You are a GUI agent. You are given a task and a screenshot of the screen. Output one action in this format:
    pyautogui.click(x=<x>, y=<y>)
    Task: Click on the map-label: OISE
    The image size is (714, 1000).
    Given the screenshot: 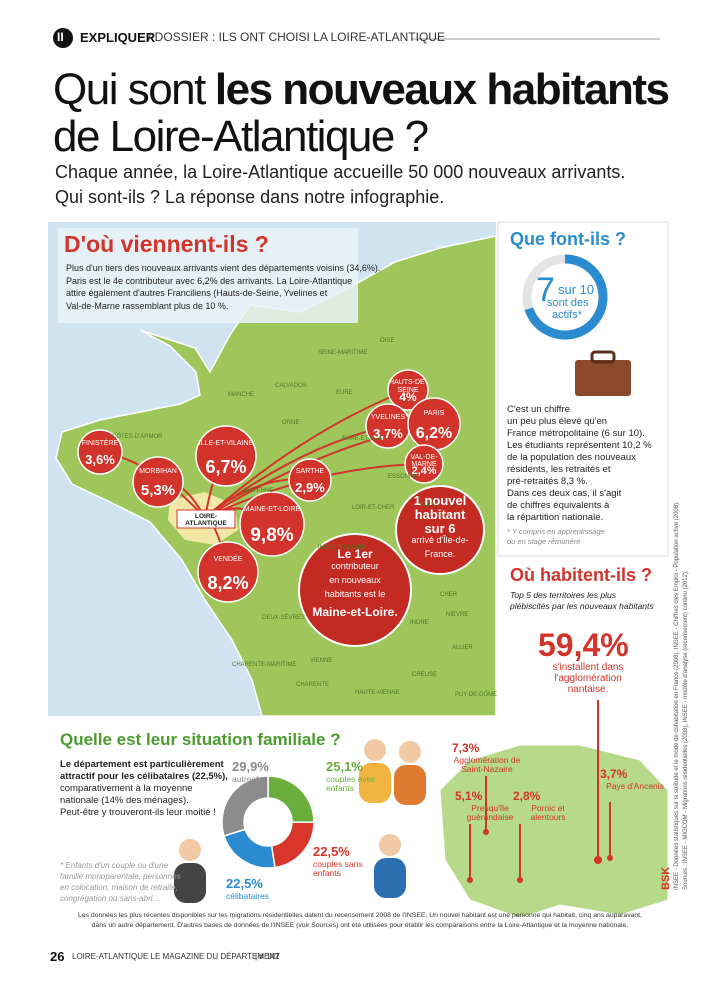 What is the action you would take?
    pyautogui.click(x=387, y=341)
    